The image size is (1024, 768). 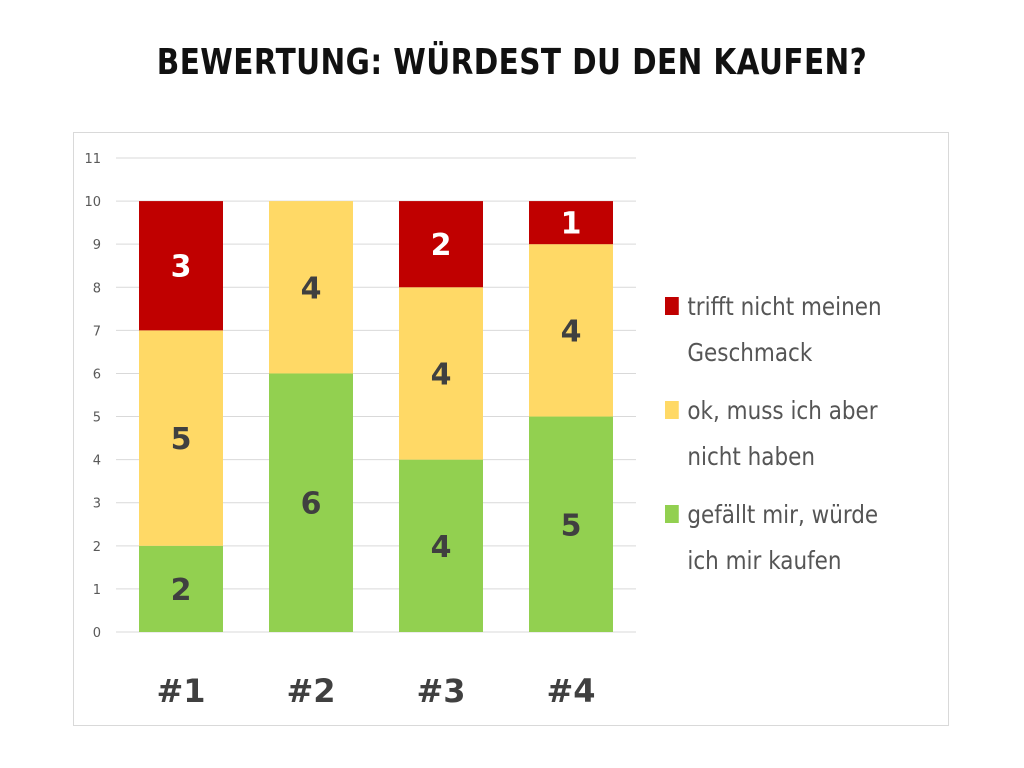 What do you see at coordinates (97, 331) in the screenshot?
I see `y-tick-label: 7` at bounding box center [97, 331].